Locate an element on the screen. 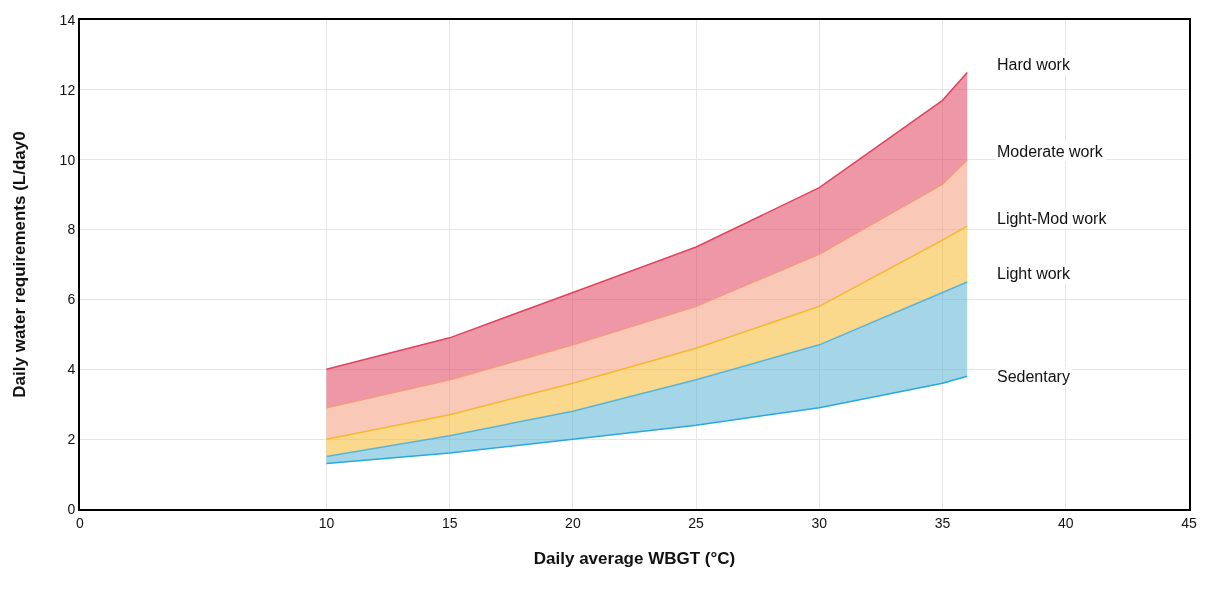  y-tick-label: 2 is located at coordinates (71, 439).